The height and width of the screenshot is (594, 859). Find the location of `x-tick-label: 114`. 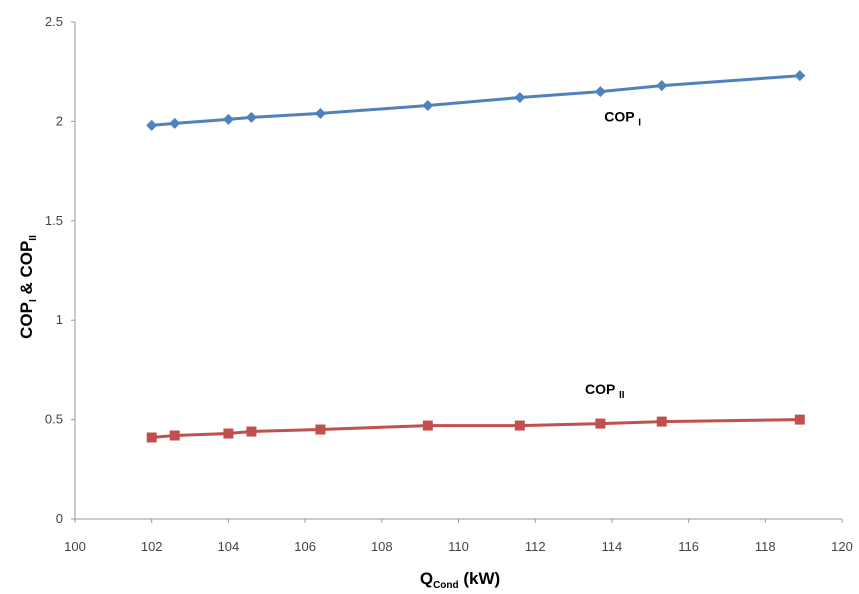

x-tick-label: 114 is located at coordinates (612, 546).